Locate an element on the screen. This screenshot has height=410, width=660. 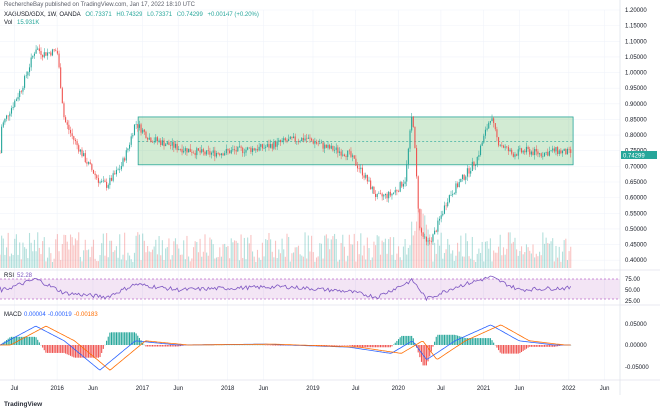
time-tick-label: 2018 is located at coordinates (228, 389).